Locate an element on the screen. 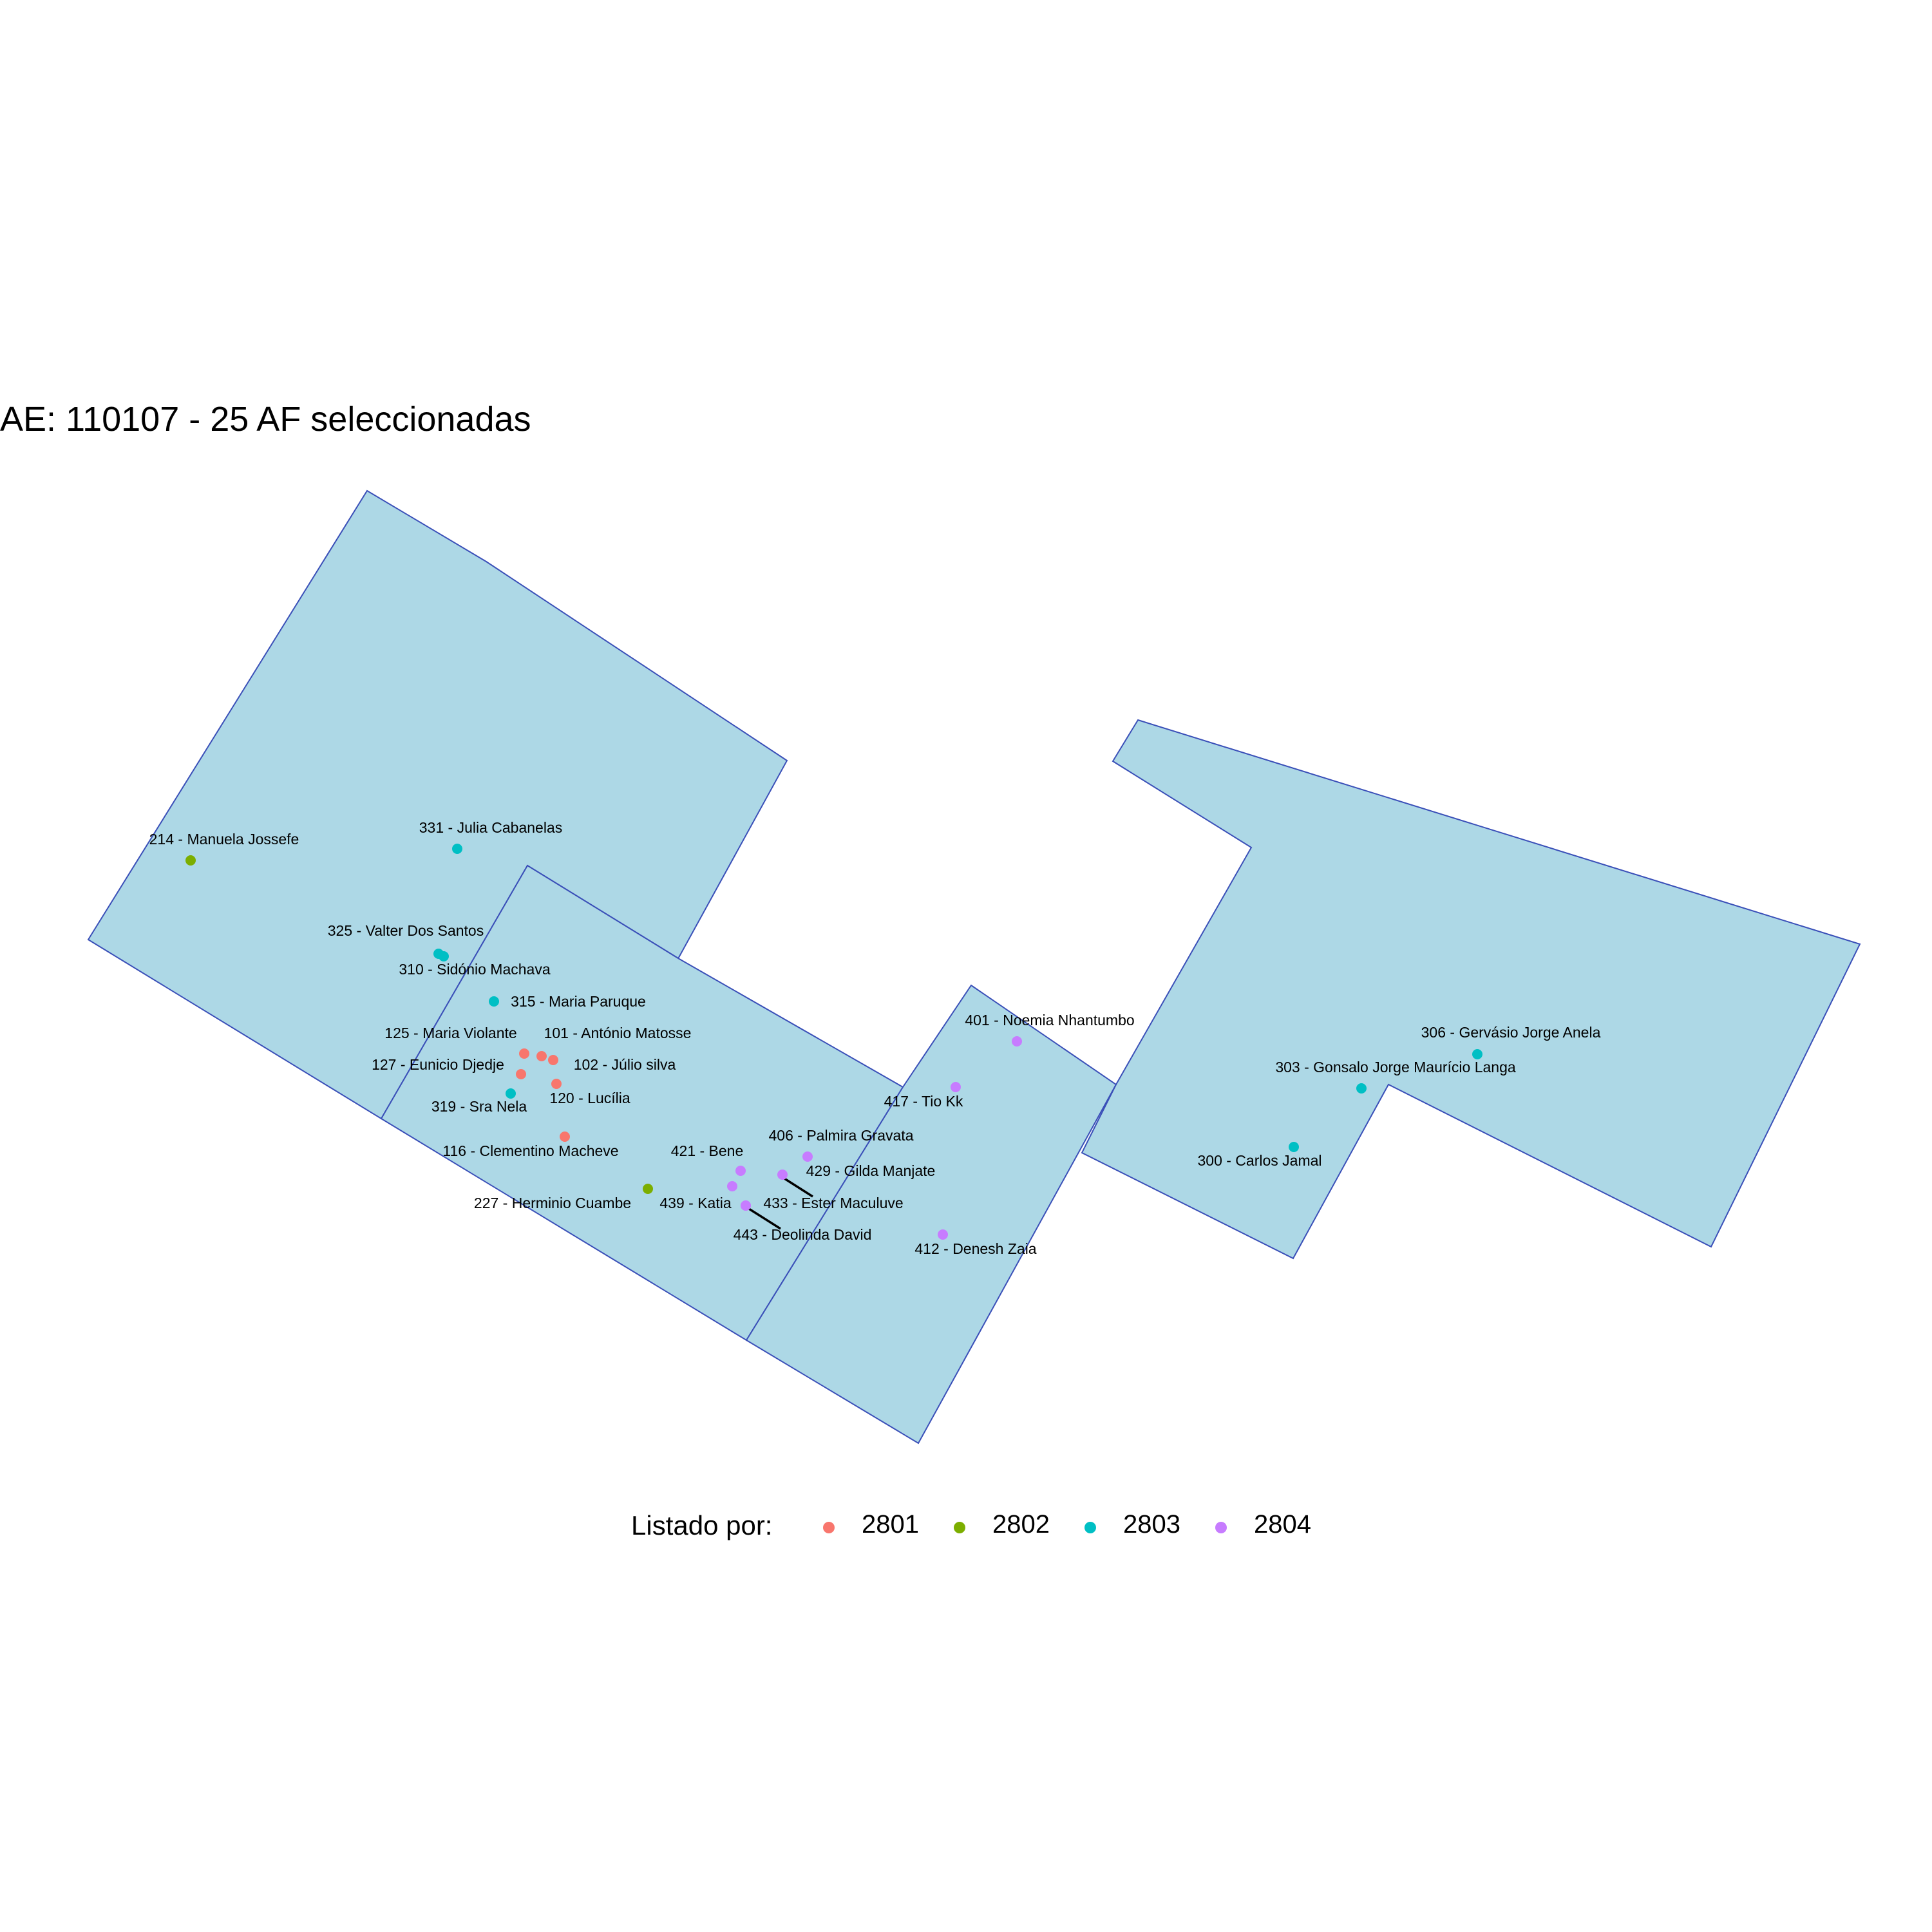  household-label: 401 - Noemia Nhantumbo is located at coordinates (1049, 1020).